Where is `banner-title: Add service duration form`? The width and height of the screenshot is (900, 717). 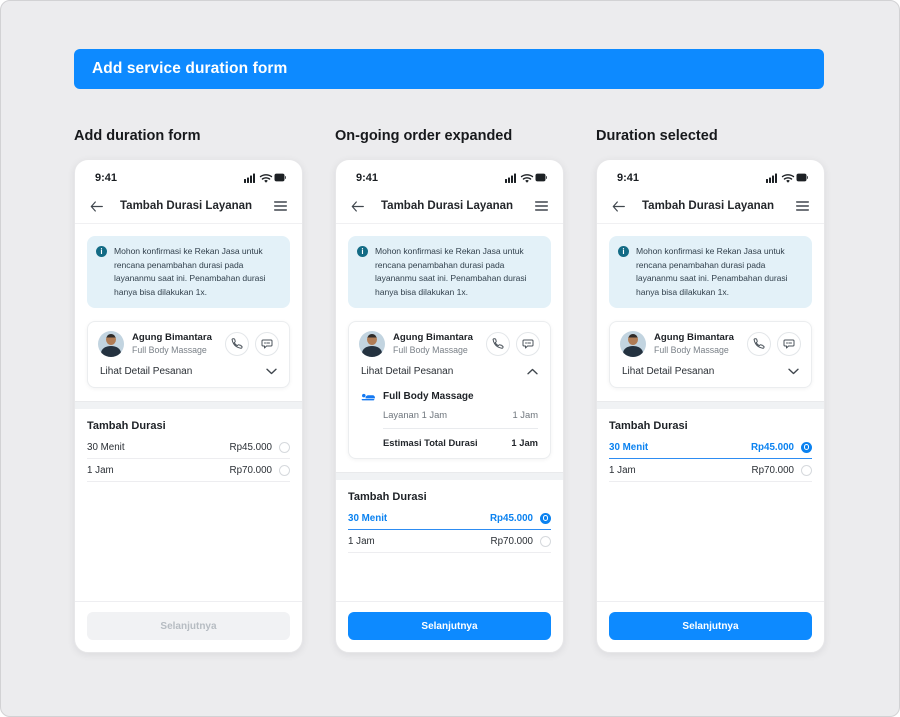 banner-title: Add service duration form is located at coordinates (190, 68).